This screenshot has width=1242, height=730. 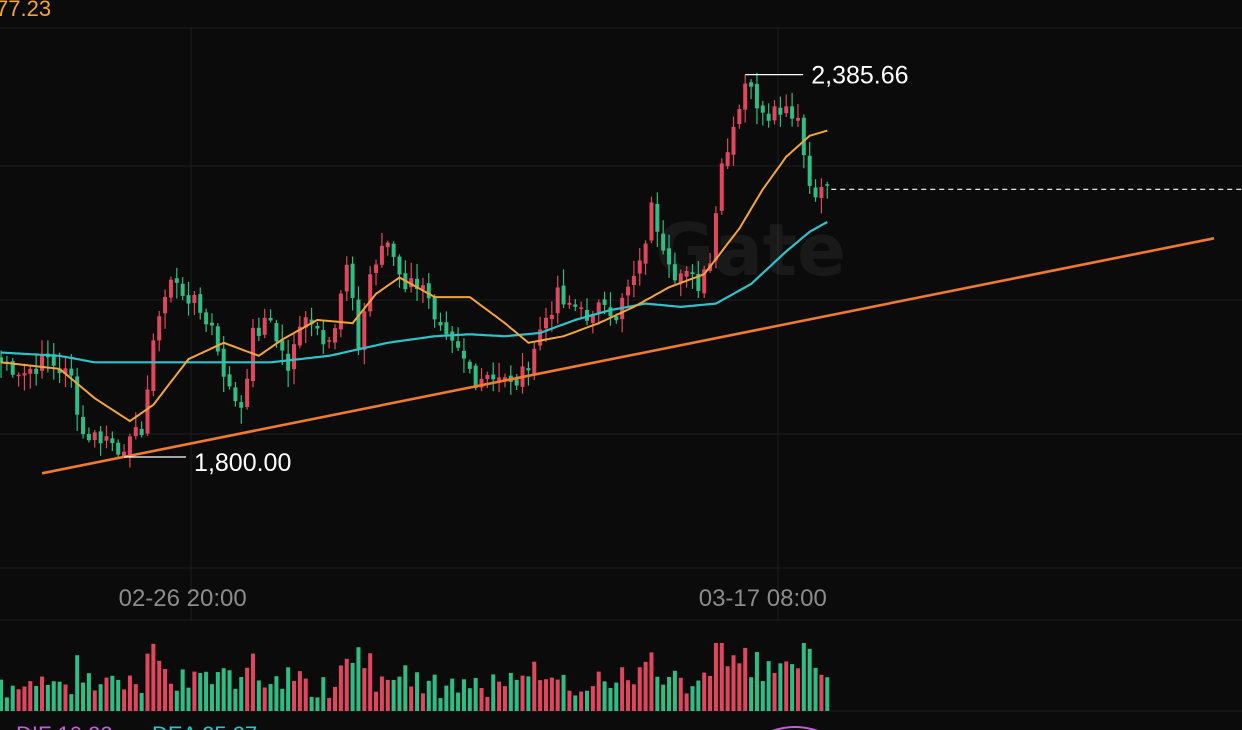 I want to click on ma-slow-line, so click(x=414, y=292).